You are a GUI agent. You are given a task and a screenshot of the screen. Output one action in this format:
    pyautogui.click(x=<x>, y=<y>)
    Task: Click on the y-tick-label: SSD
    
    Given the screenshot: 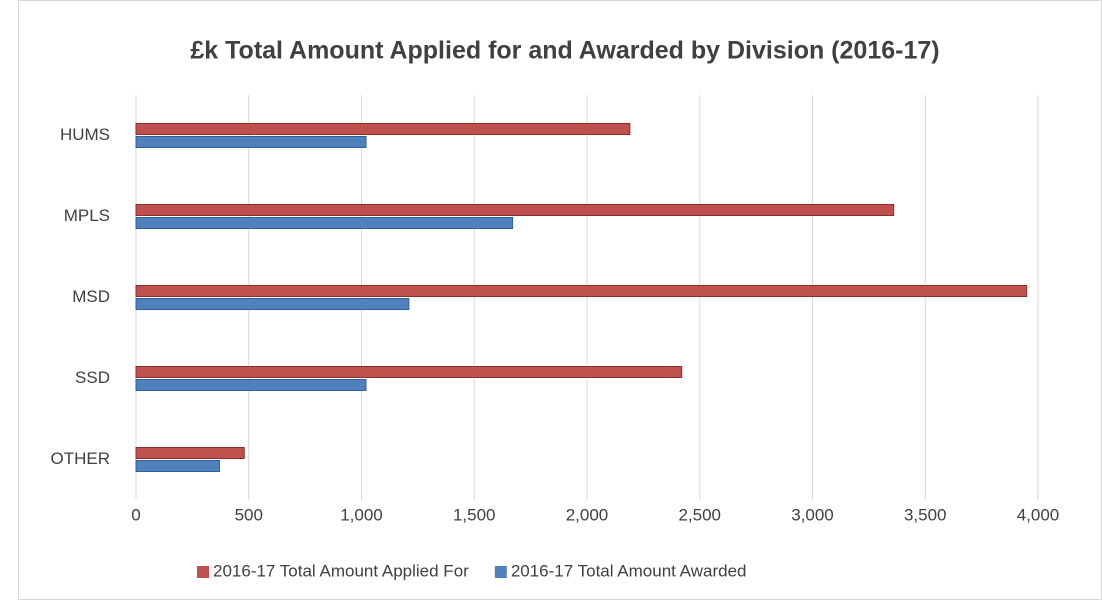 What is the action you would take?
    pyautogui.click(x=92, y=377)
    